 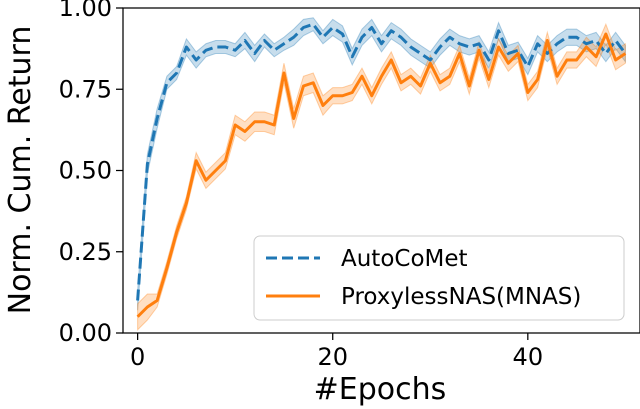 What do you see at coordinates (85, 333) in the screenshot?
I see `y-tick-label: 0.00` at bounding box center [85, 333].